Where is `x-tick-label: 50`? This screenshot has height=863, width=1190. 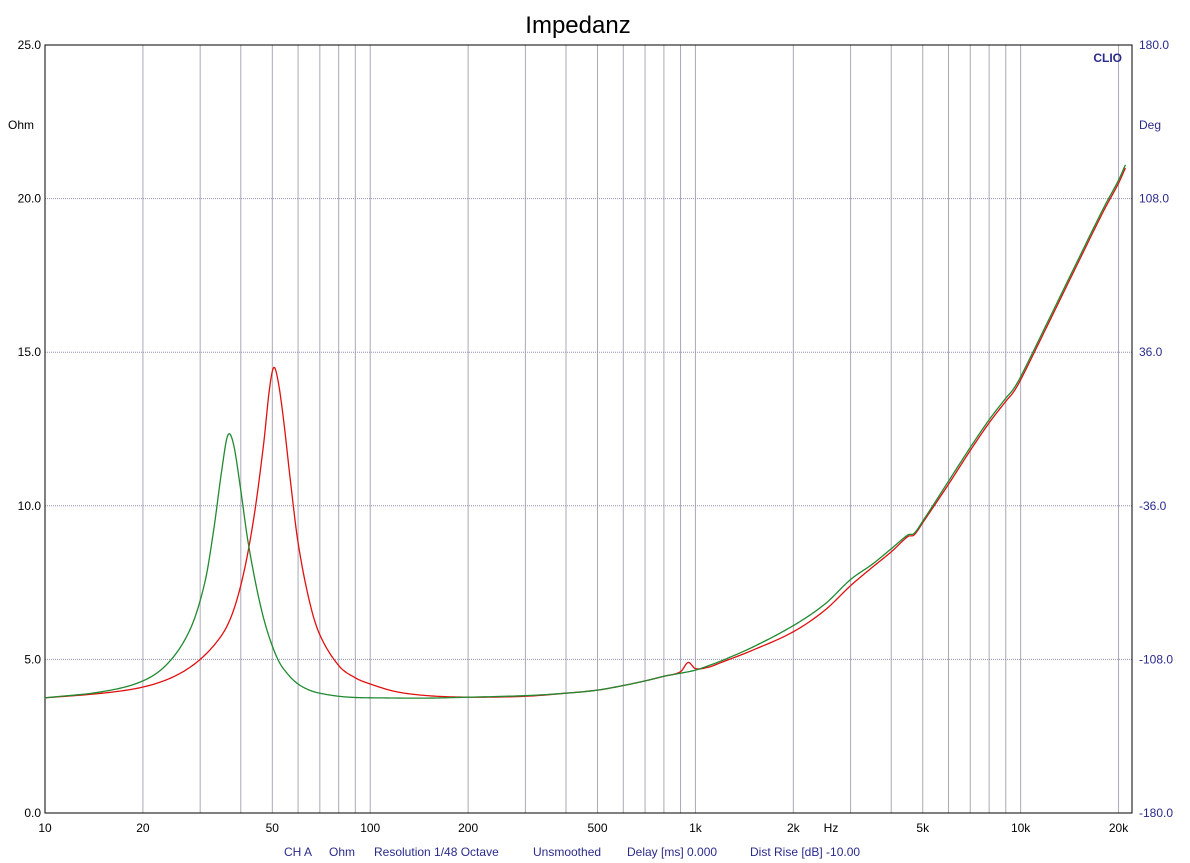
x-tick-label: 50 is located at coordinates (273, 828).